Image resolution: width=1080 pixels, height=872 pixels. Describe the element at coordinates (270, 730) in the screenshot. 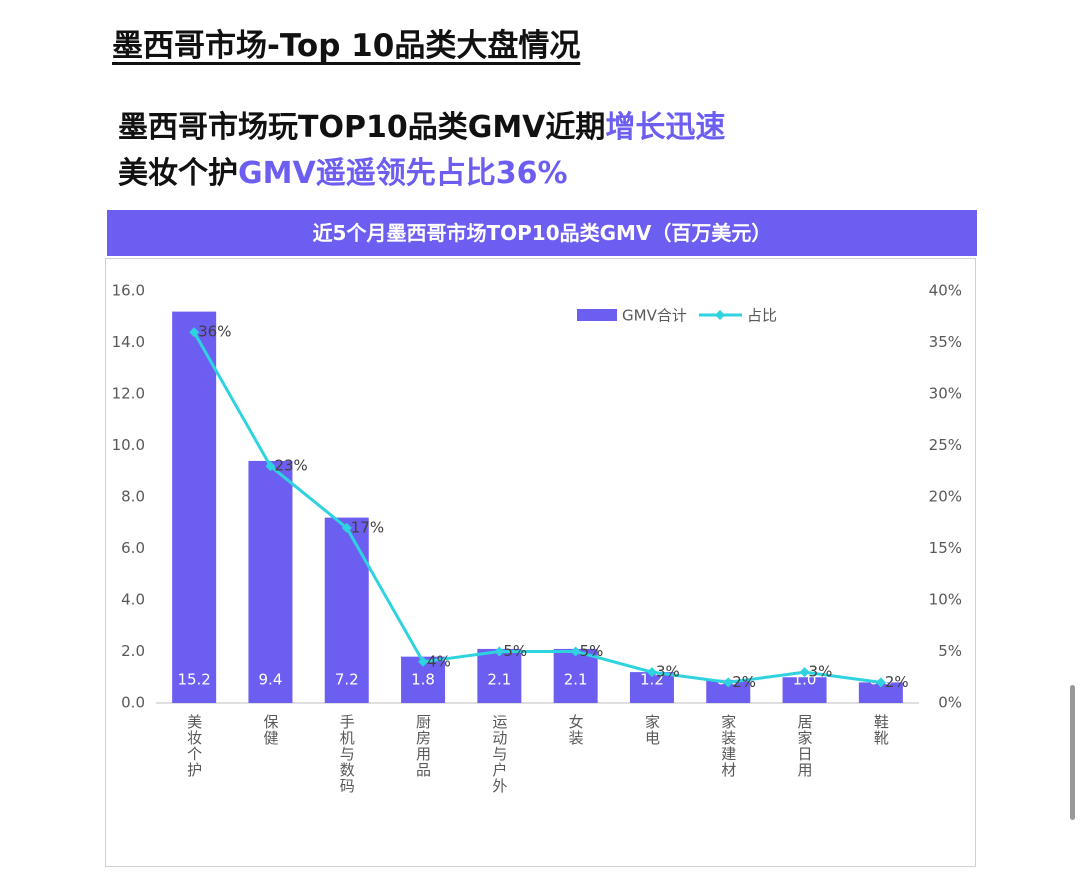

I see `x-tick-label: 保健` at that location.